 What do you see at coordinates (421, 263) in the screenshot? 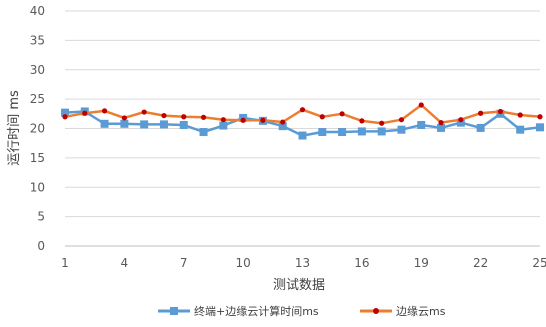
I see `x-tick-label: 19` at bounding box center [421, 263].